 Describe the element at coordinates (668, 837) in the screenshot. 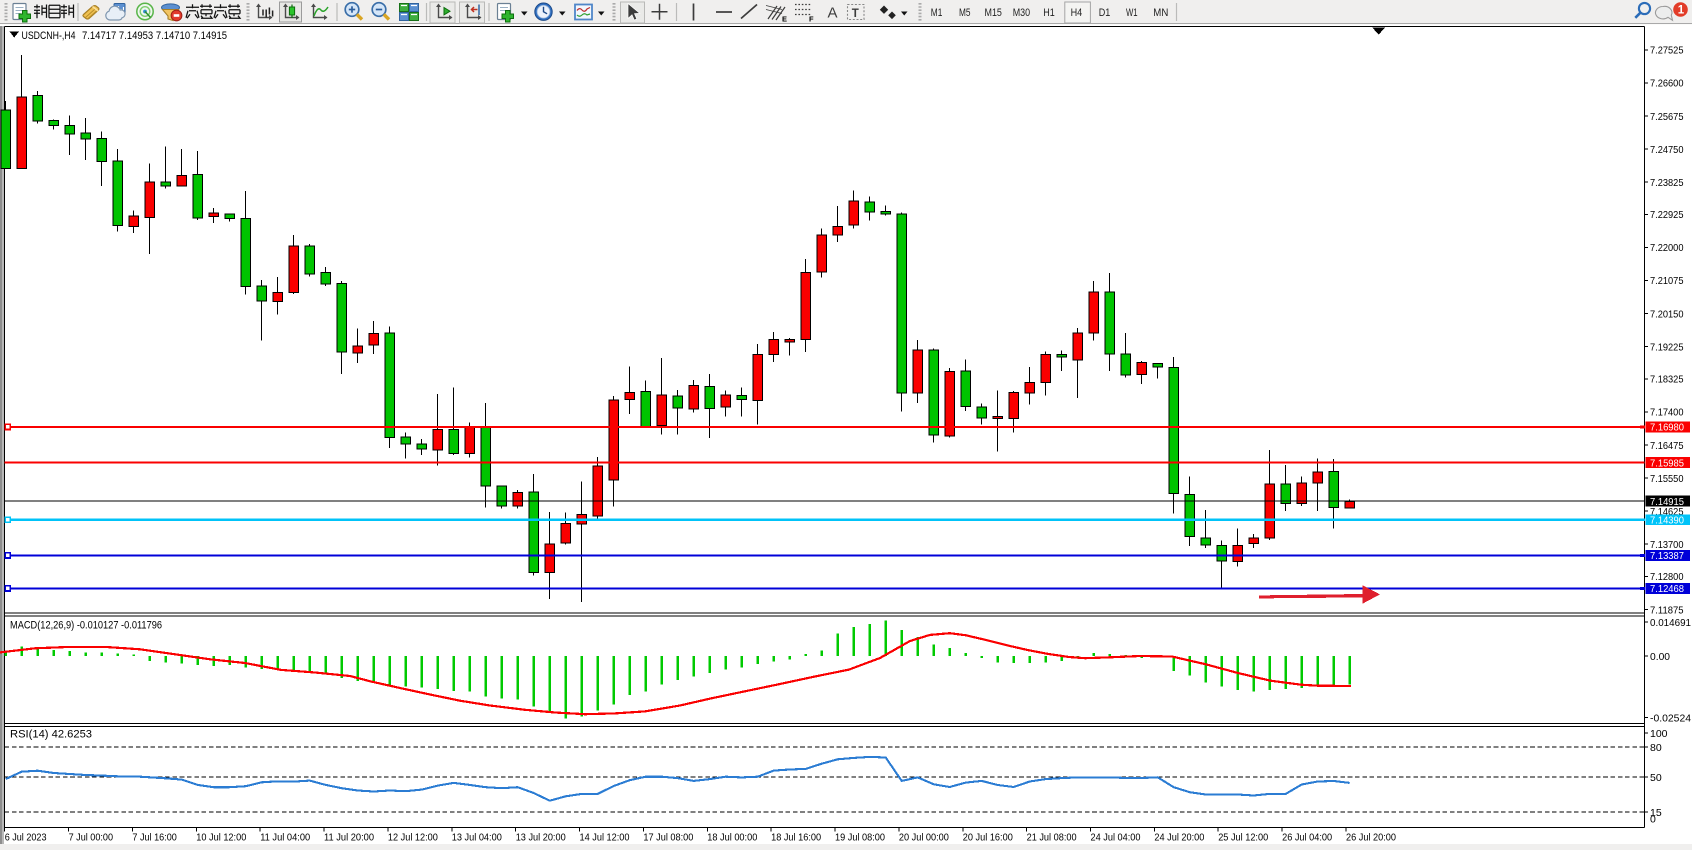

I see `svg-text: 17 Jul 08:00` at that location.